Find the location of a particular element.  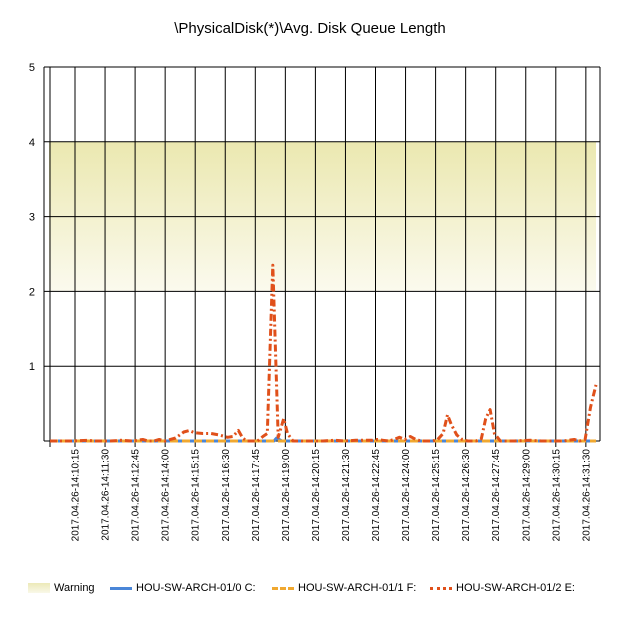

legend-swatch-warning is located at coordinates (39, 588).